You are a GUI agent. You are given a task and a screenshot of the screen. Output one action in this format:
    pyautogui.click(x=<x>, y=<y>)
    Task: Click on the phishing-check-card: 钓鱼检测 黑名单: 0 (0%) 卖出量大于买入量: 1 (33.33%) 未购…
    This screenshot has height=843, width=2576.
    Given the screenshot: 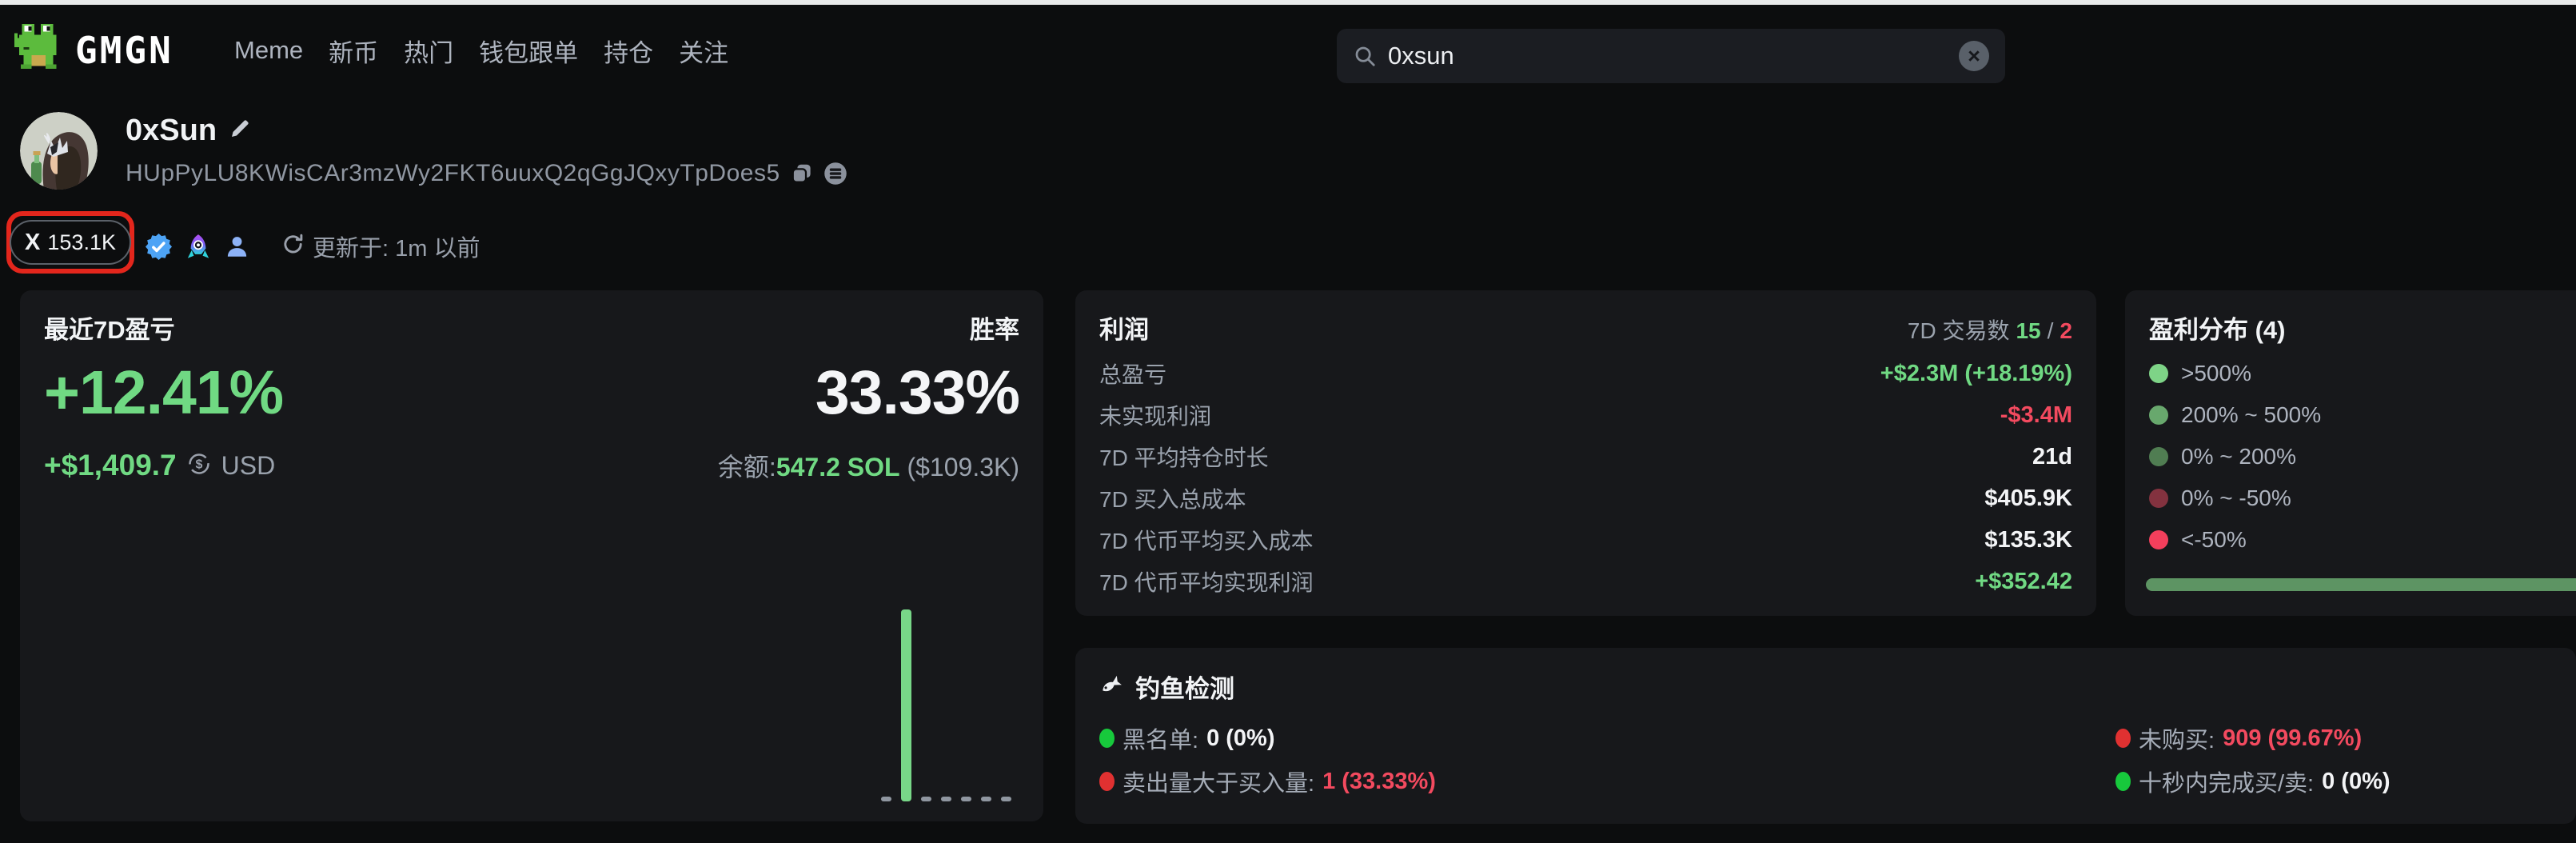 What is the action you would take?
    pyautogui.click(x=1826, y=736)
    